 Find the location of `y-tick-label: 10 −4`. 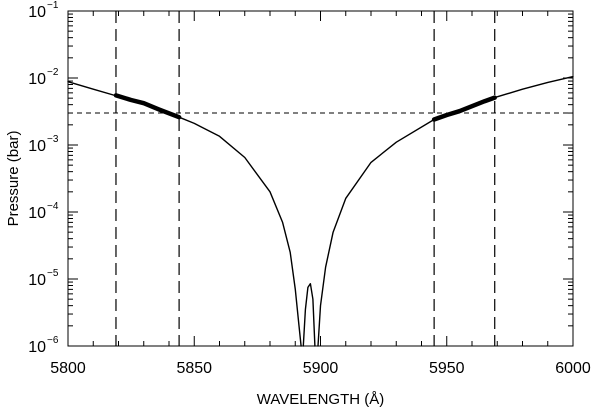

y-tick-label: 10 −4 is located at coordinates (43, 211).